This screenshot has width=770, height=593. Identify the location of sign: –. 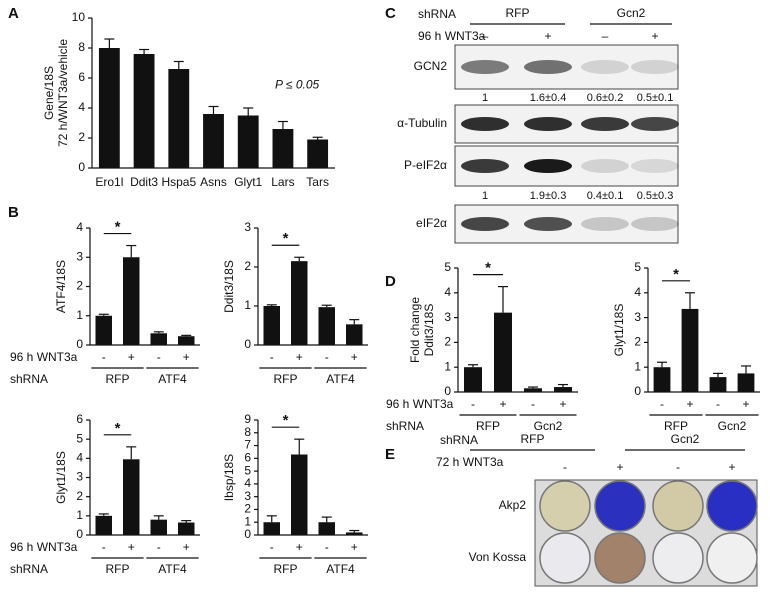
(485, 36).